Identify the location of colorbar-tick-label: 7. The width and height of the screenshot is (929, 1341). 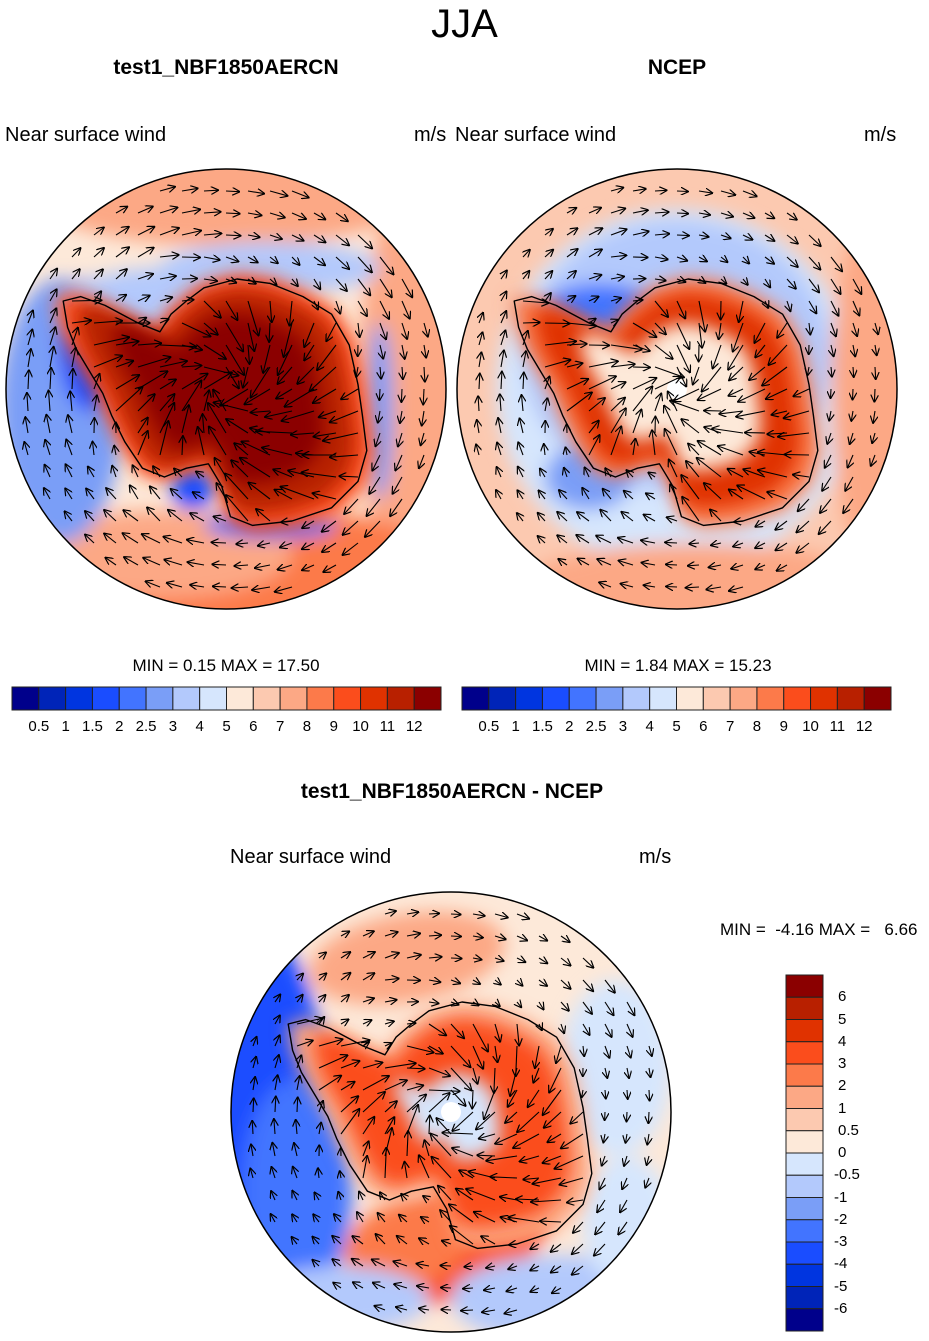
(280, 726).